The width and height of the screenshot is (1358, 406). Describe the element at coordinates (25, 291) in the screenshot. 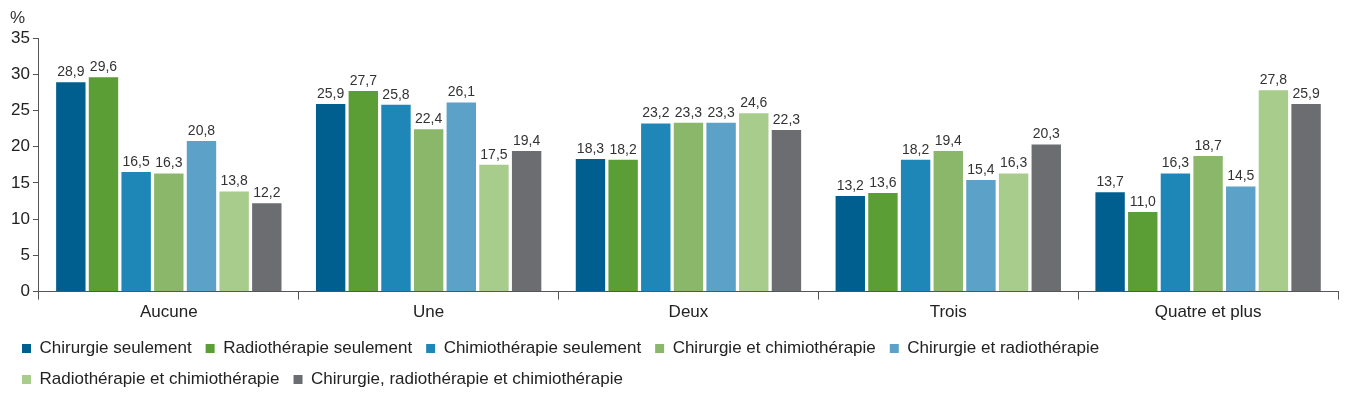

I see `y-tick-label: 0` at that location.